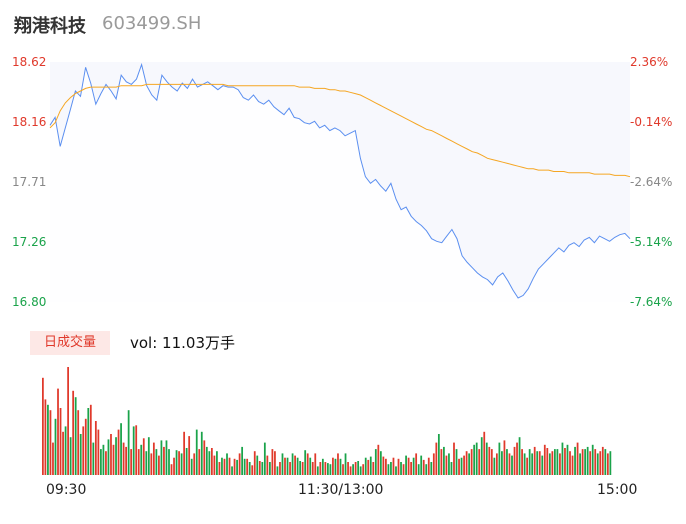 The width and height of the screenshot is (686, 524). I want to click on volume-tab-badge: 日成交量, so click(70, 343).